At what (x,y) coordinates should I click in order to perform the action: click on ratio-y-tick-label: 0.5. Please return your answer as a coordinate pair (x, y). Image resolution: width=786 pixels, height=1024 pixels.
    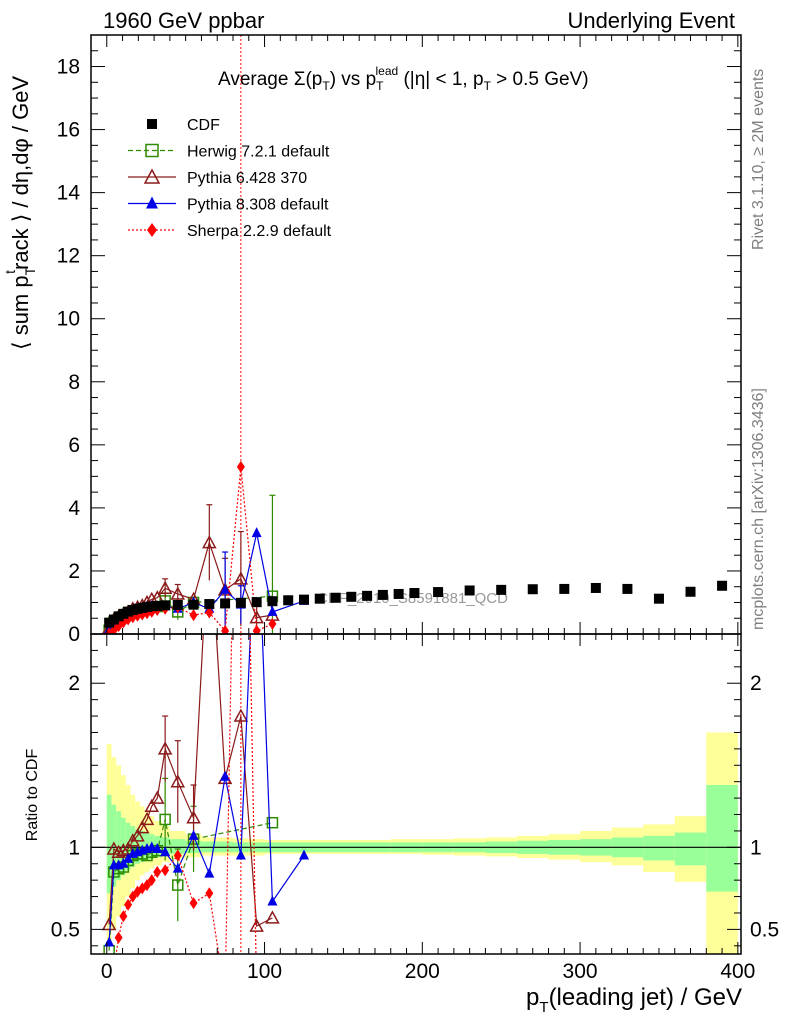
    Looking at the image, I should click on (65, 929).